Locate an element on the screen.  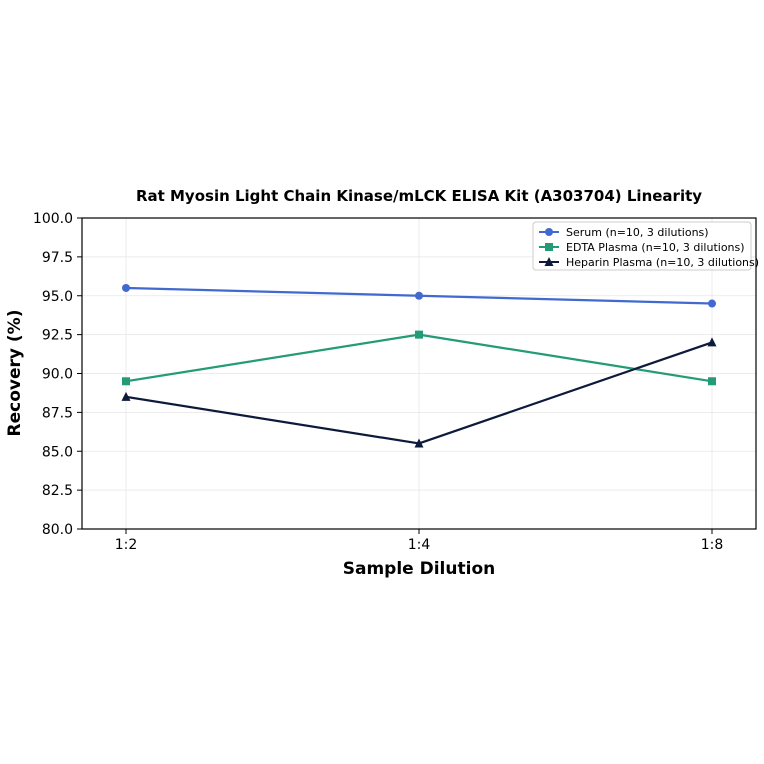
x-axis: 1:2 1:4 1:8 is located at coordinates (419, 541).